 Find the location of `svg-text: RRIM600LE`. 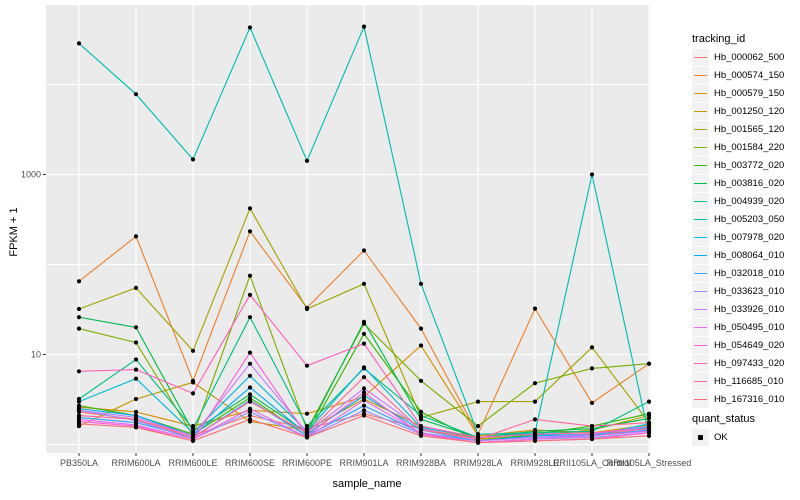

svg-text: RRIM600LE is located at coordinates (192, 463).